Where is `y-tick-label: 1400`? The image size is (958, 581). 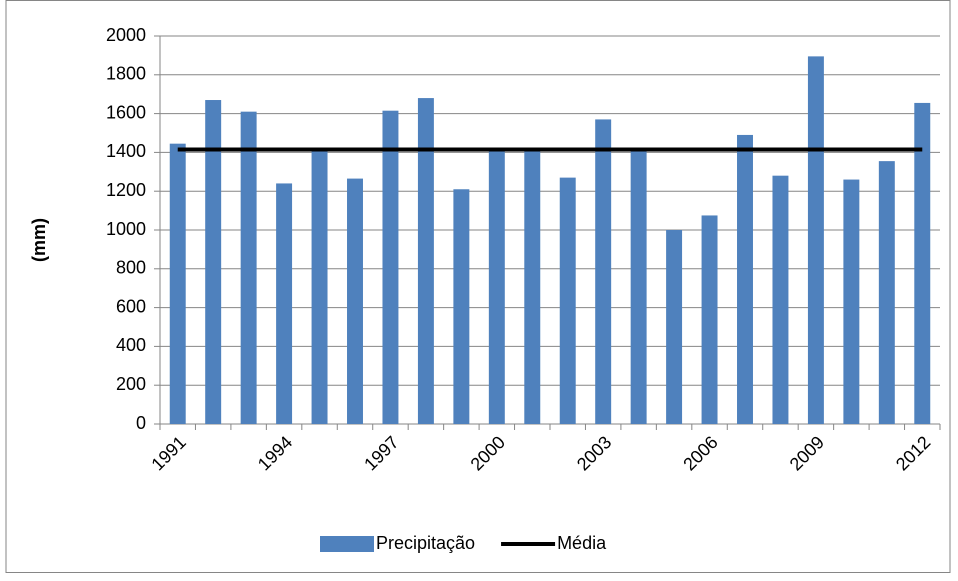 y-tick-label: 1400 is located at coordinates (126, 151).